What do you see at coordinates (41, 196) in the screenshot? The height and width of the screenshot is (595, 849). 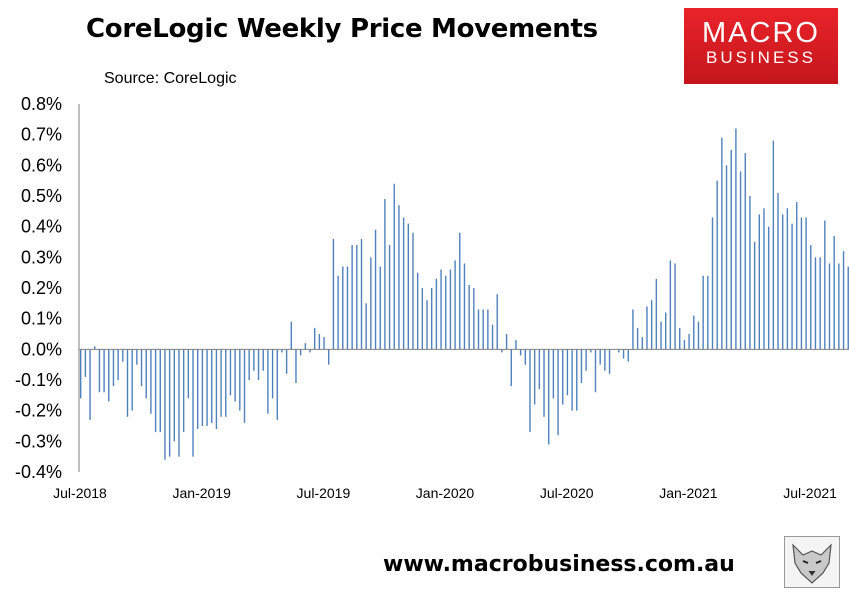 I see `y-tick-label: 0.5%` at bounding box center [41, 196].